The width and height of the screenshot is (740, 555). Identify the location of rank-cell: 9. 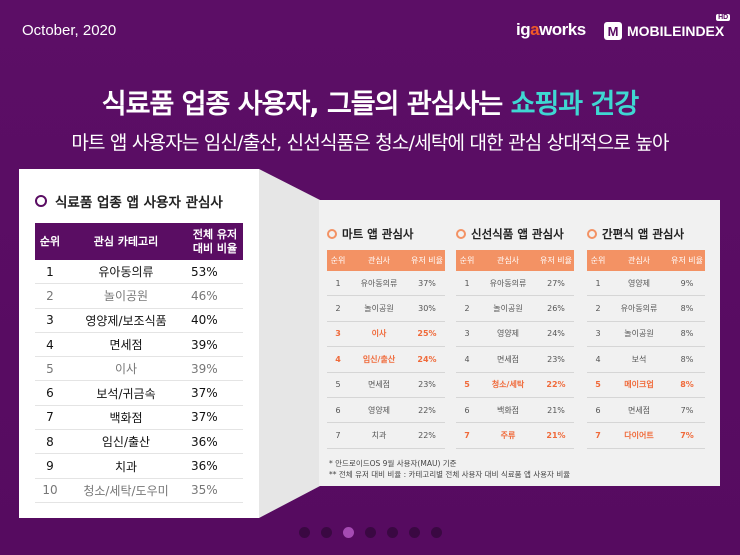
(50, 466).